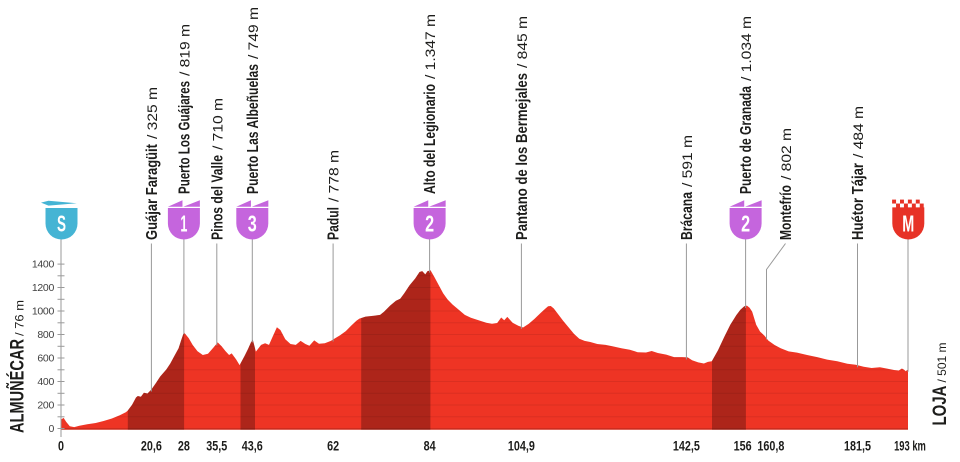 The width and height of the screenshot is (960, 462). What do you see at coordinates (430, 446) in the screenshot?
I see `svg-text: 84` at bounding box center [430, 446].